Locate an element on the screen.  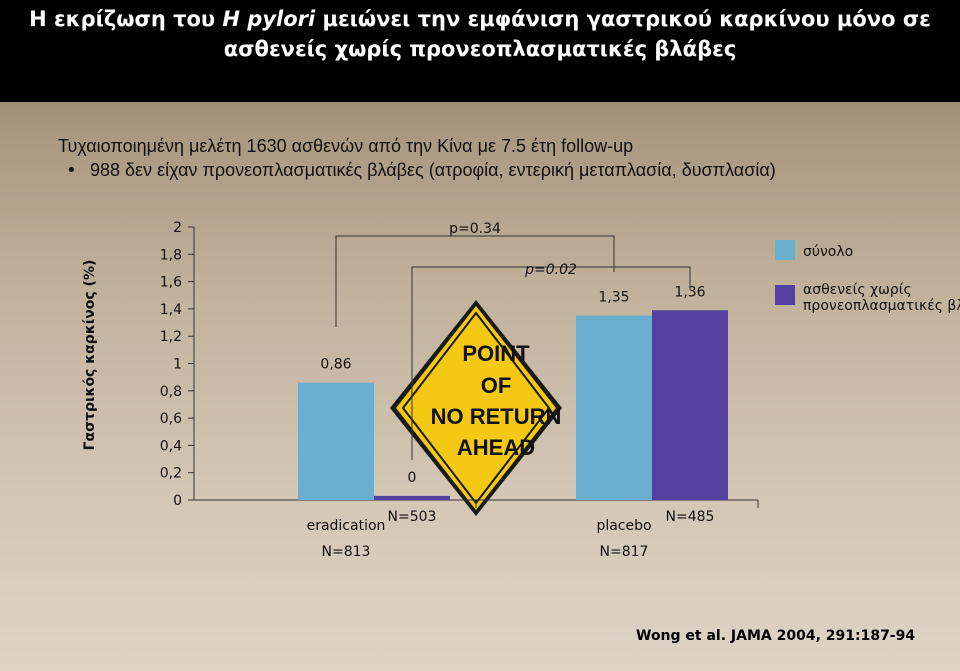
sign-text-3: NO RETURN is located at coordinates (496, 416).